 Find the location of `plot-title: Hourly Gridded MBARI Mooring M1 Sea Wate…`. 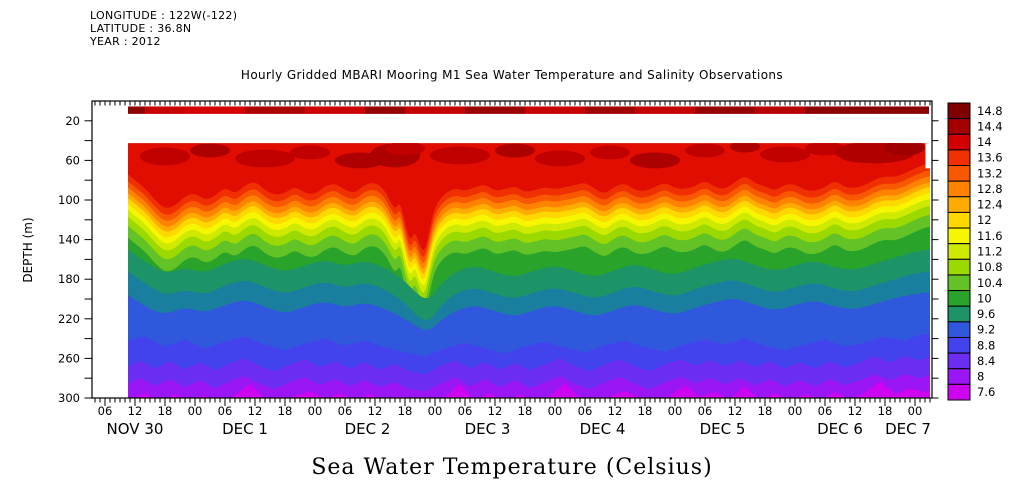

plot-title: Hourly Gridded MBARI Mooring M1 Sea Wate… is located at coordinates (512, 75).